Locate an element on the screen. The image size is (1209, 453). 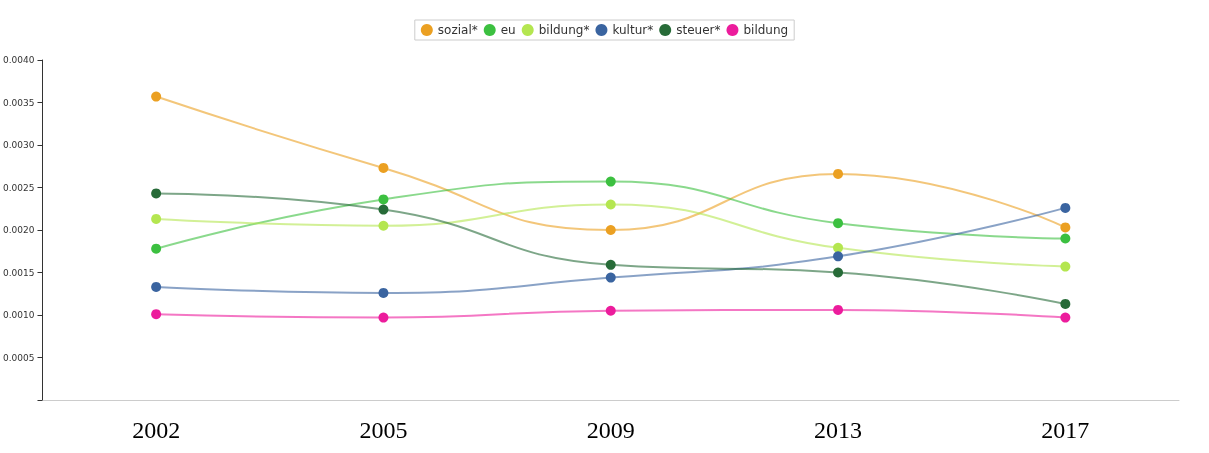
legend-label: bildung* is located at coordinates (564, 30).